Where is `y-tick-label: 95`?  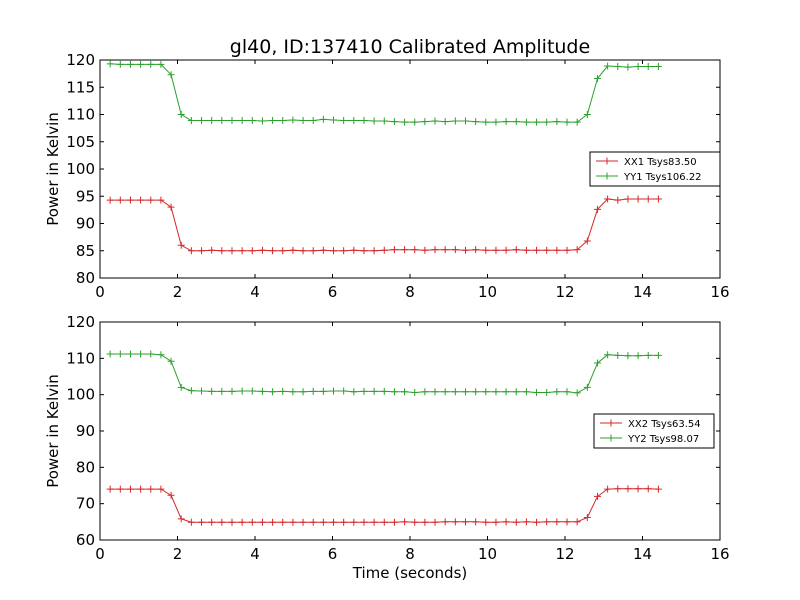 y-tick-label: 95 is located at coordinates (85, 196).